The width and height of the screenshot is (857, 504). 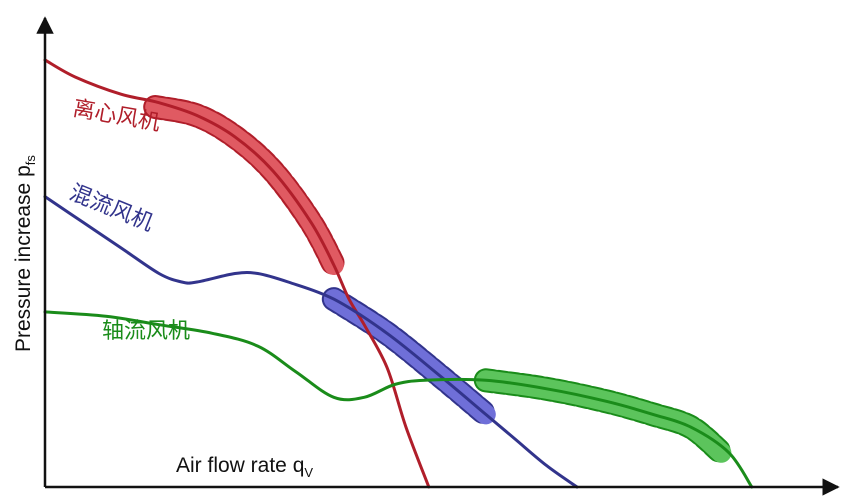 What do you see at coordinates (603, 416) in the screenshot?
I see `band-fill-axial` at bounding box center [603, 416].